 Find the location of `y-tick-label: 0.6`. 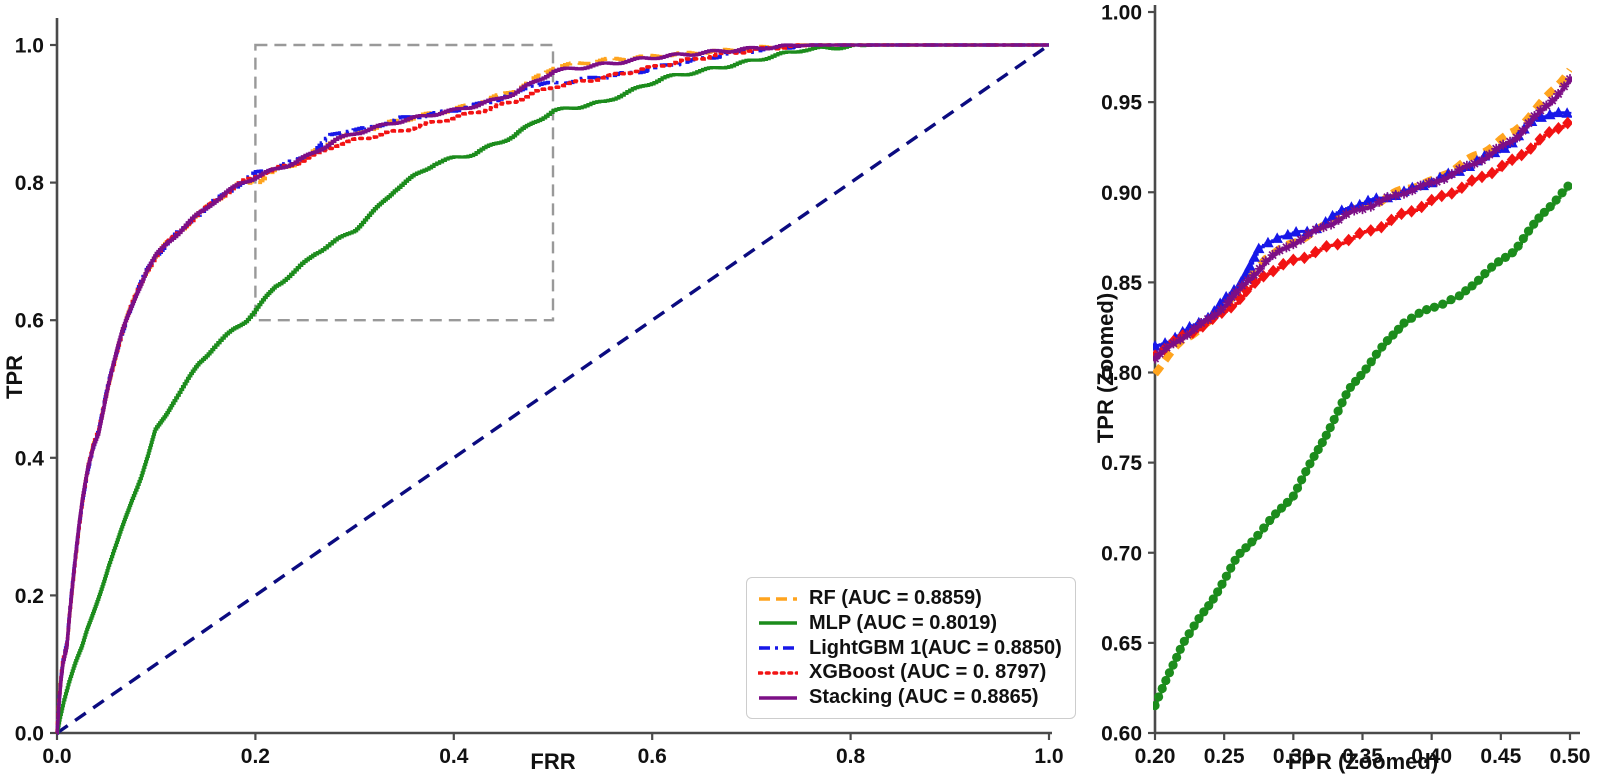

y-tick-label: 0.6 is located at coordinates (29, 321).